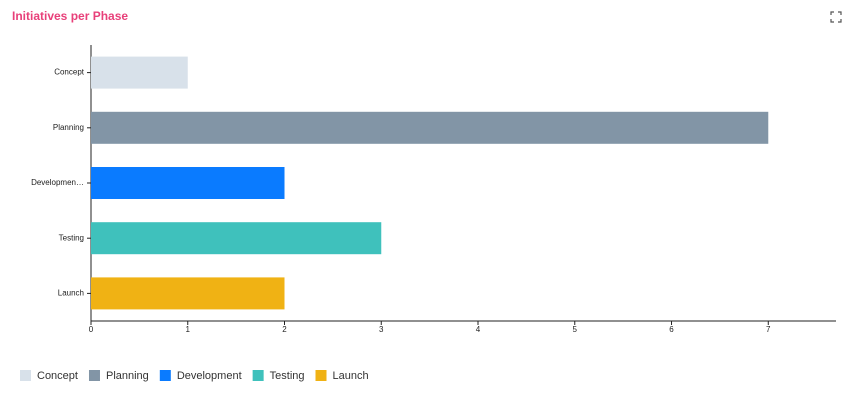 This screenshot has height=405, width=850. I want to click on x-tick-label: 3, so click(381, 329).